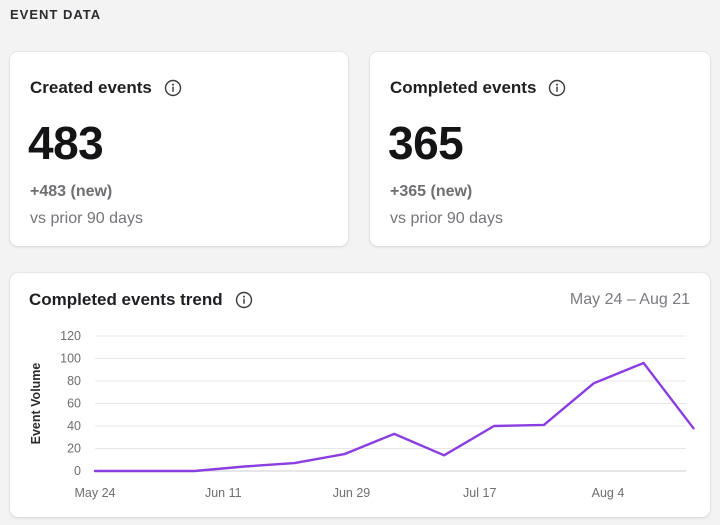 This screenshot has height=525, width=720. I want to click on y-tick-label: 120, so click(70, 336).